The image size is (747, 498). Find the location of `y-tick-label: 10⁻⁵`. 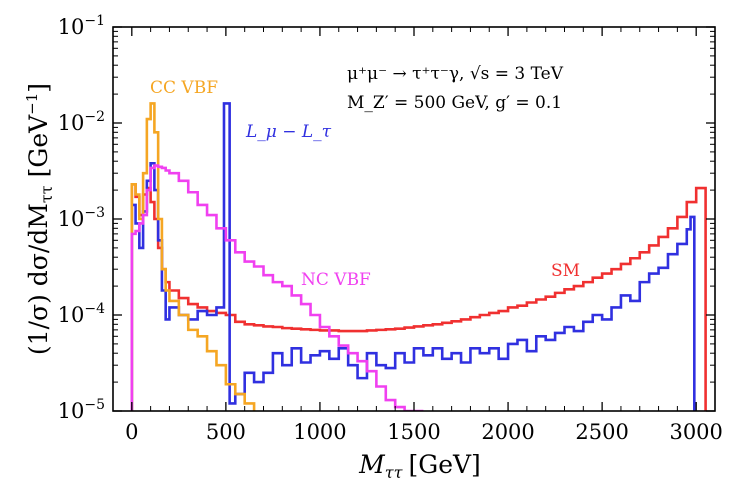

y-tick-label: 10⁻⁵ is located at coordinates (81, 410).